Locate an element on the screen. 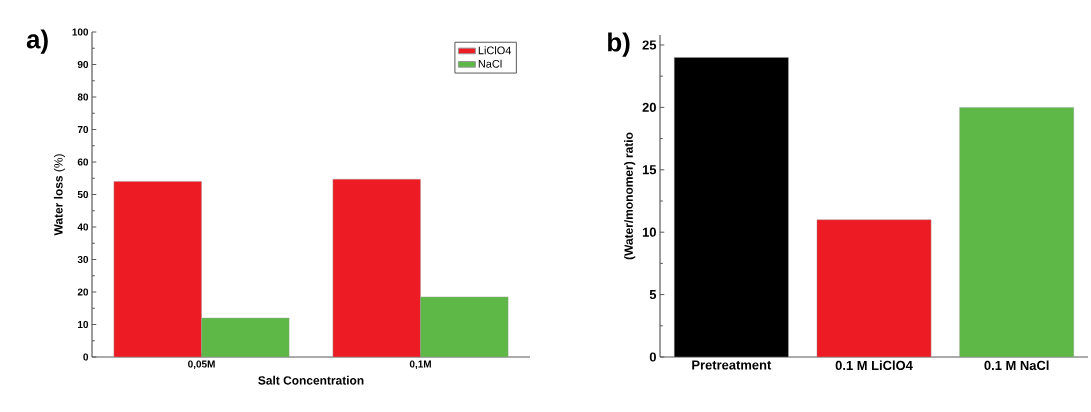 This screenshot has height=412, width=1091. y-tick-label: 15 is located at coordinates (649, 170).